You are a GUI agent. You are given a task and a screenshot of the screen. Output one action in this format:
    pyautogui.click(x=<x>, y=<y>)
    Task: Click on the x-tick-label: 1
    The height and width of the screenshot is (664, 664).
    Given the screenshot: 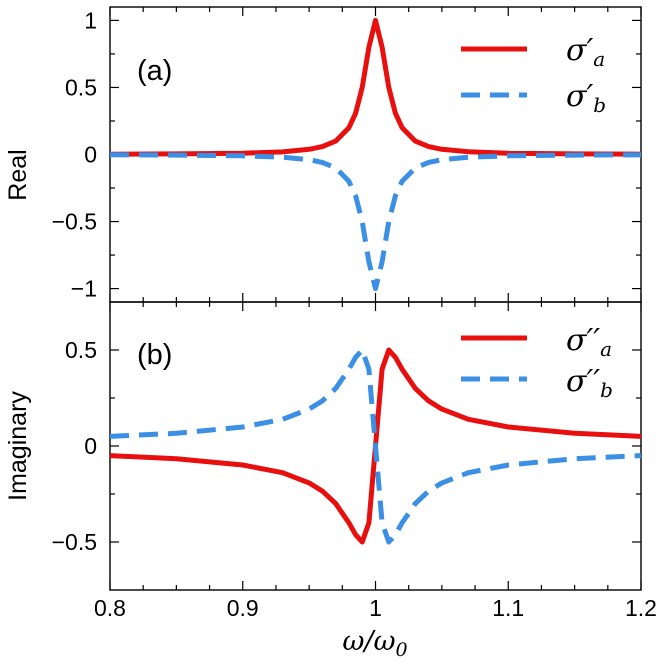 What is the action you would take?
    pyautogui.click(x=375, y=608)
    